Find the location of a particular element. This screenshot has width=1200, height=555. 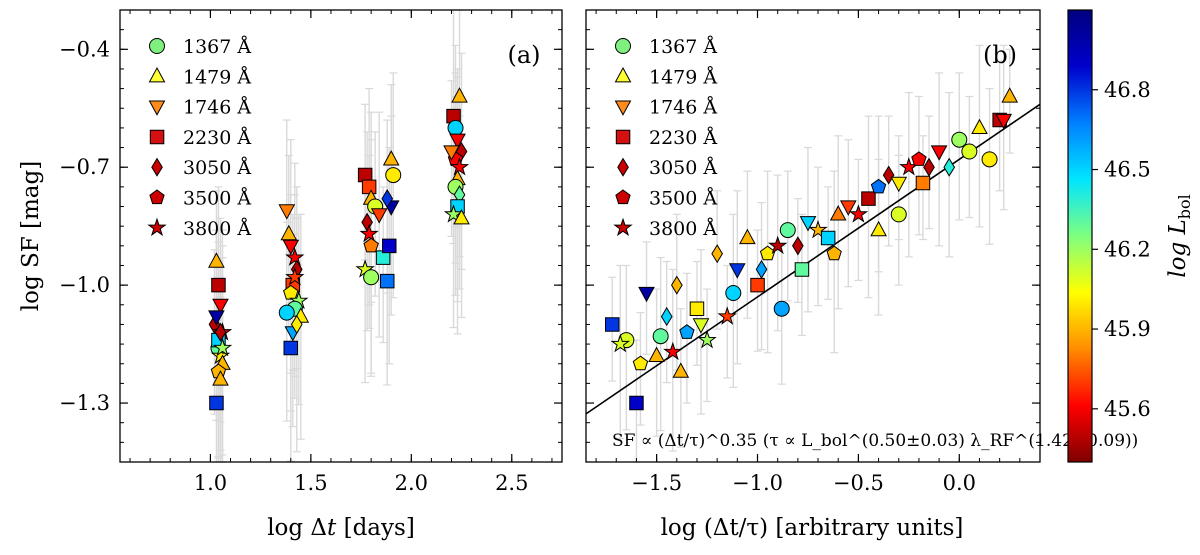

legend-label: 3800 Å is located at coordinates (217, 229).